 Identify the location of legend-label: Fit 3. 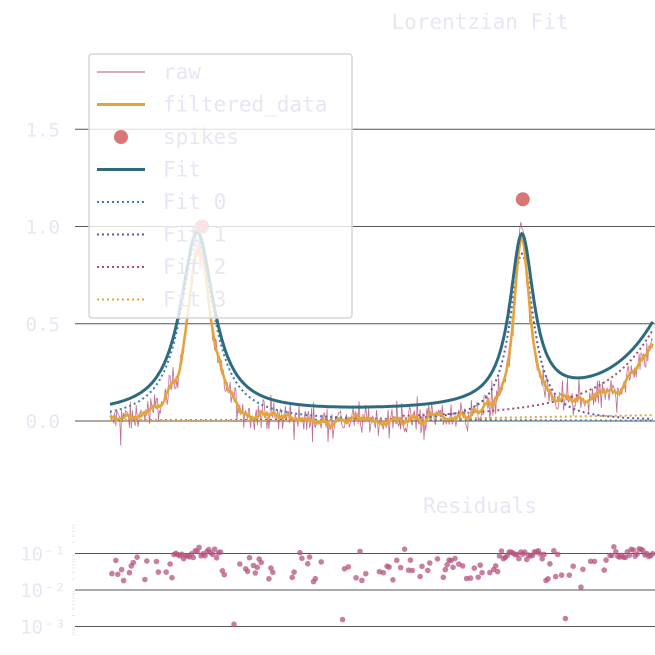
(194, 300).